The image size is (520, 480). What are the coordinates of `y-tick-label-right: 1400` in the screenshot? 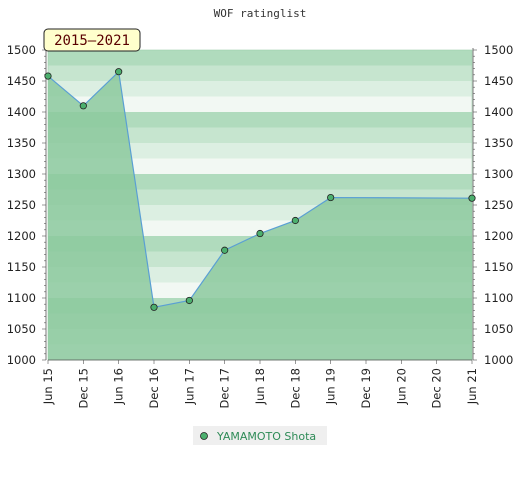 It's located at (498, 112).